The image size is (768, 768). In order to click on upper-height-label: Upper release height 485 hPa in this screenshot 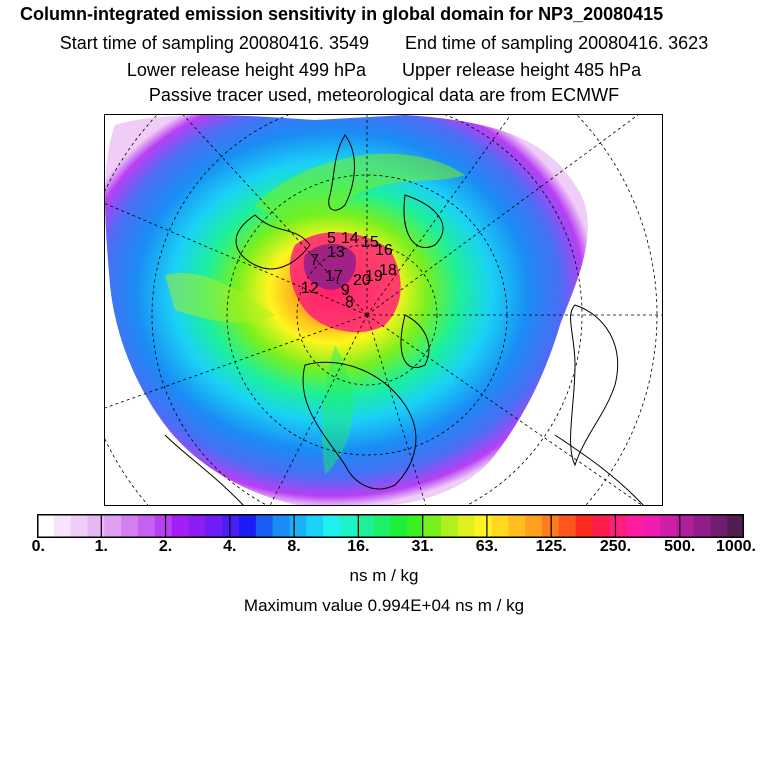, I will do `click(522, 70)`.